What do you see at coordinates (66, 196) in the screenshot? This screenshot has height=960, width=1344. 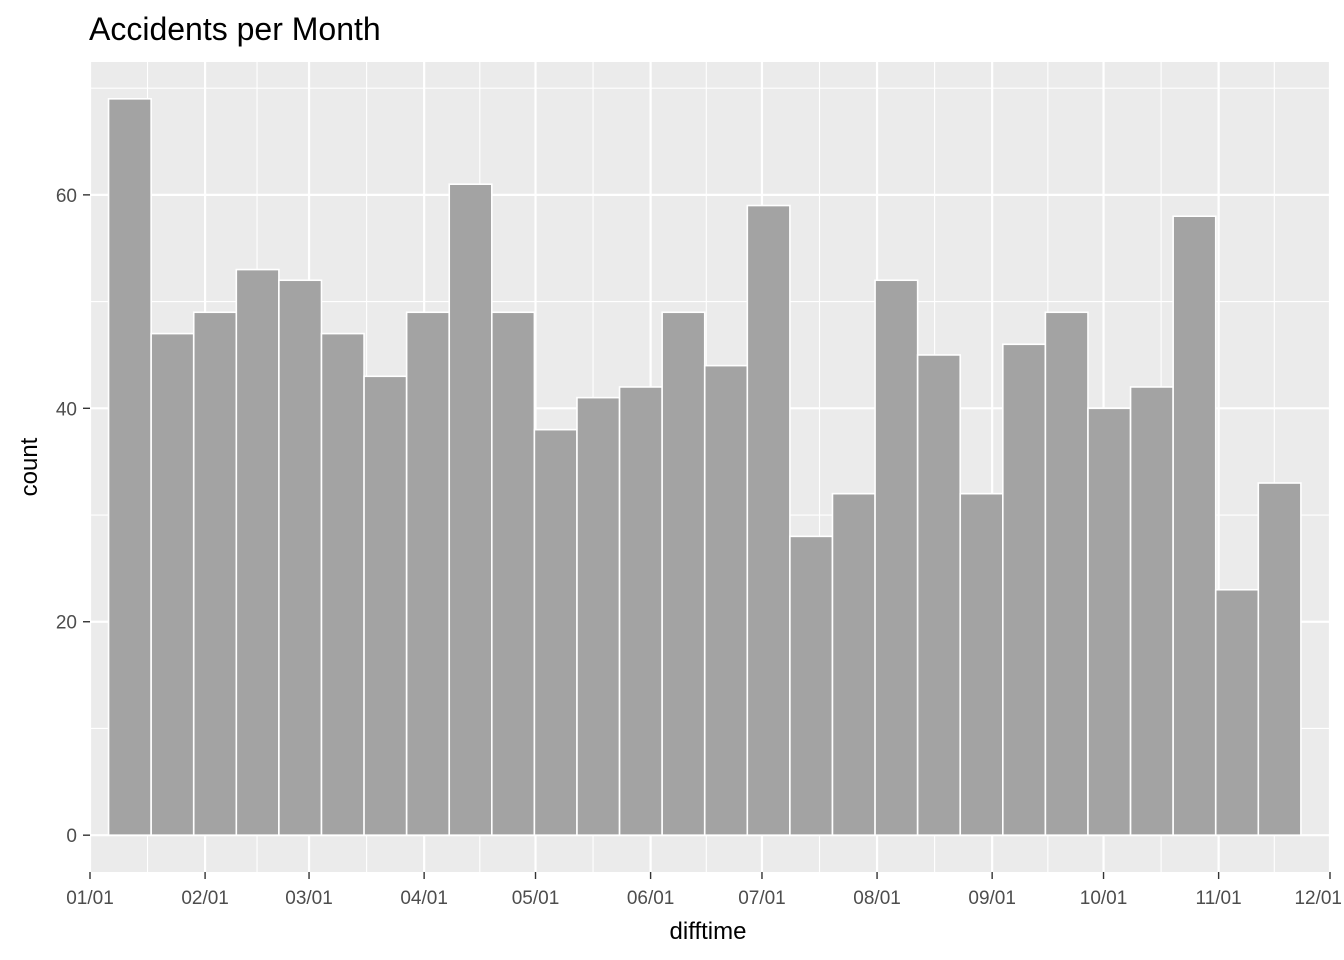 I see `y-tick-label: 60` at bounding box center [66, 196].